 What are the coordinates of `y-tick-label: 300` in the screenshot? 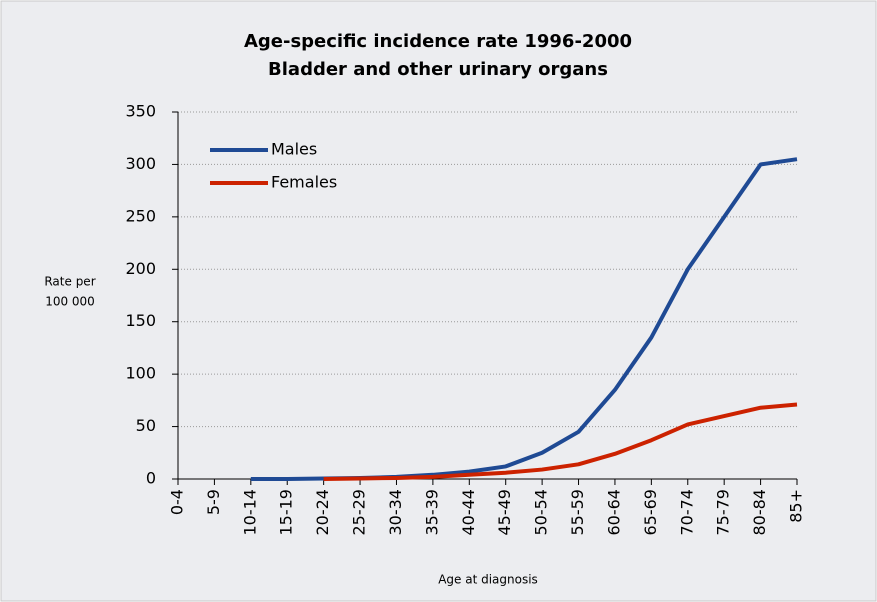 It's located at (140, 163).